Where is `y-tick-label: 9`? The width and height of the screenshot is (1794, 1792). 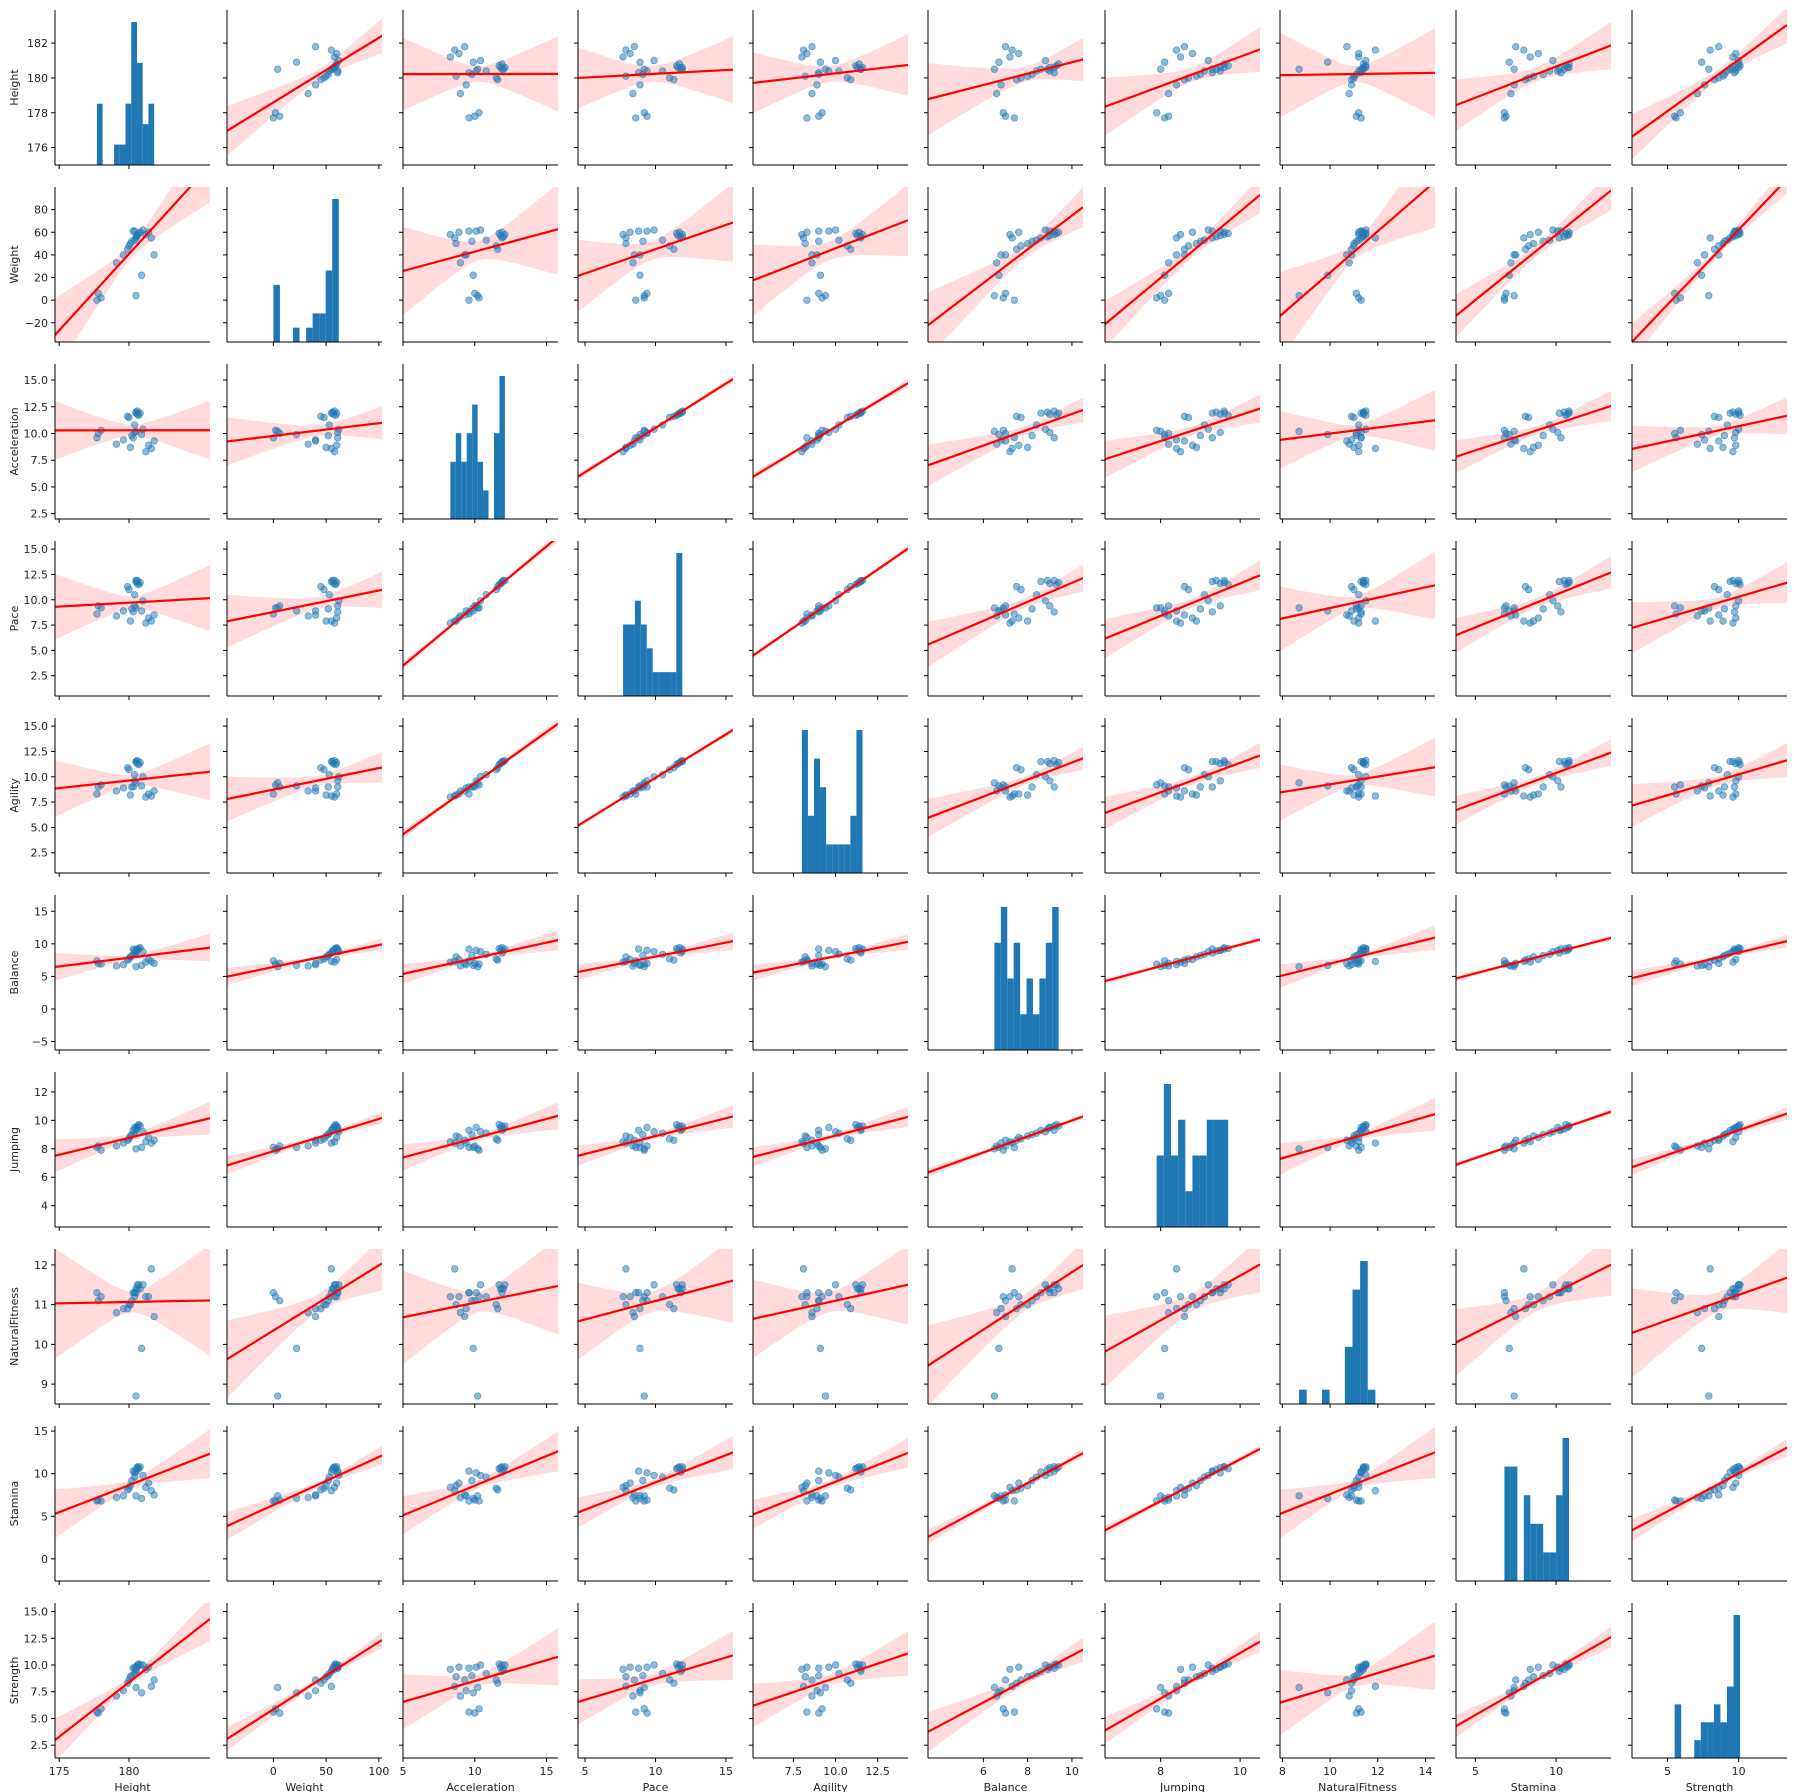
y-tick-label: 9 is located at coordinates (44, 1384).